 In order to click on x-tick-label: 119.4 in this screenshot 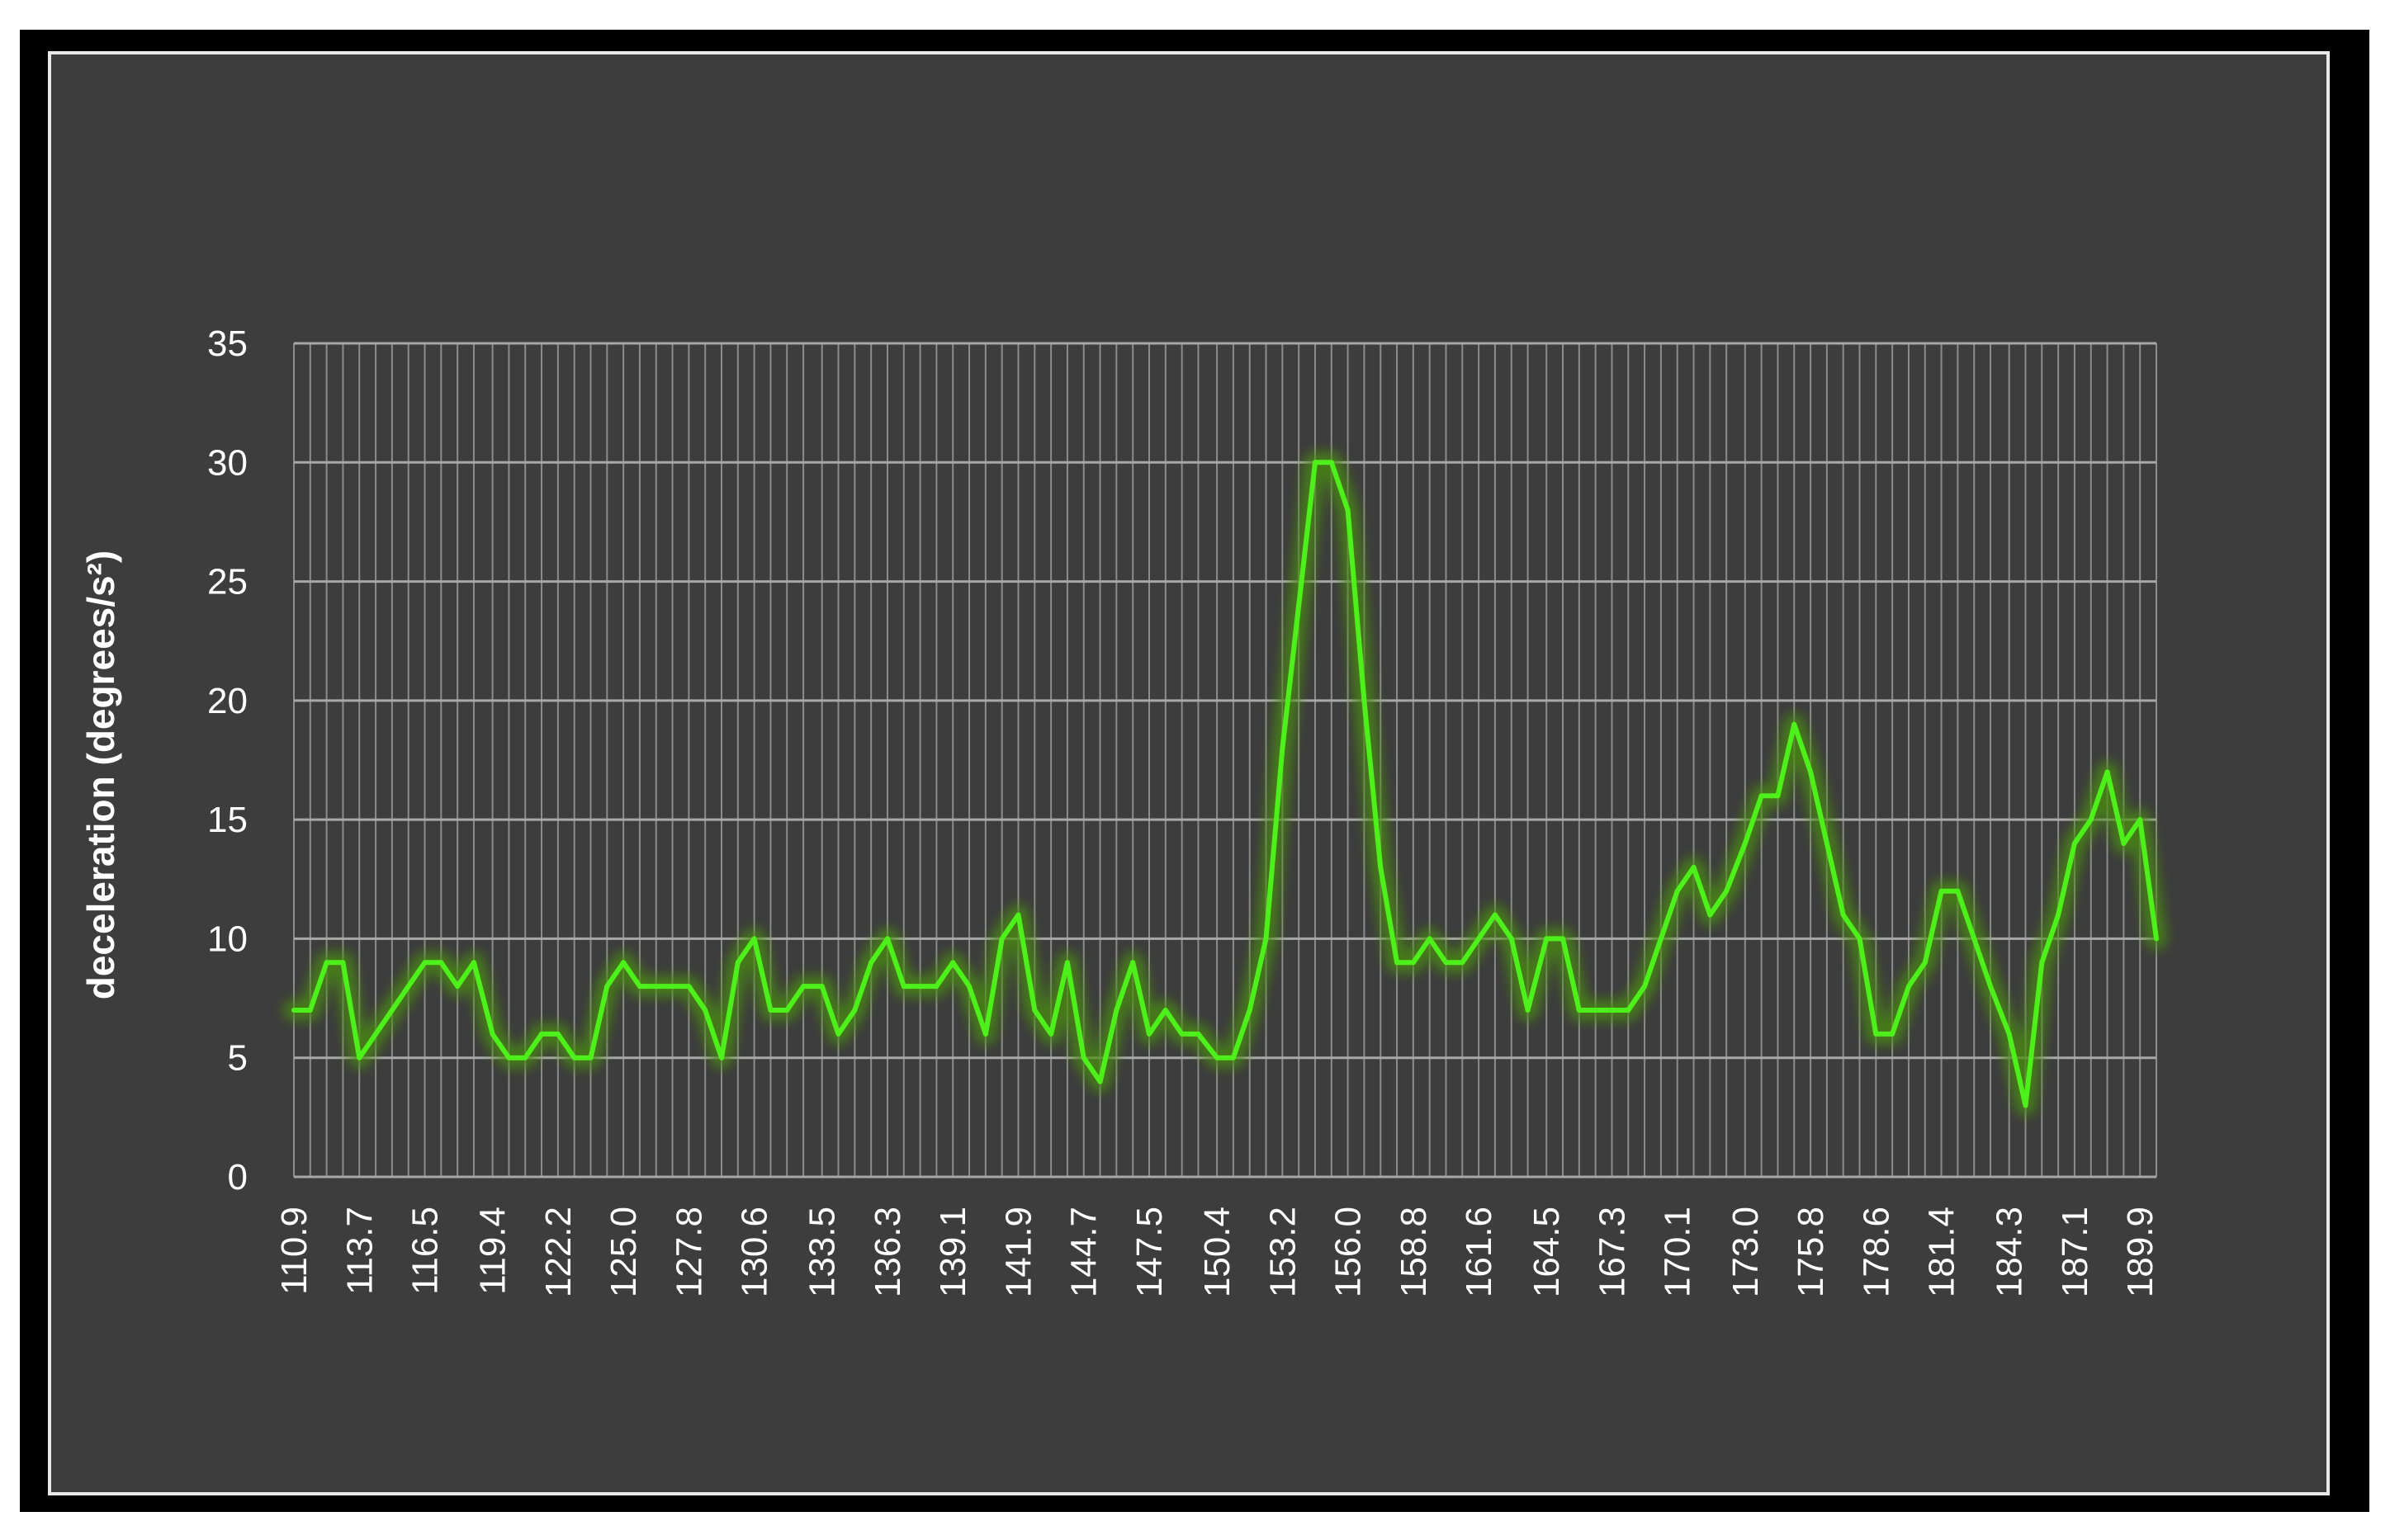, I will do `click(493, 1251)`.